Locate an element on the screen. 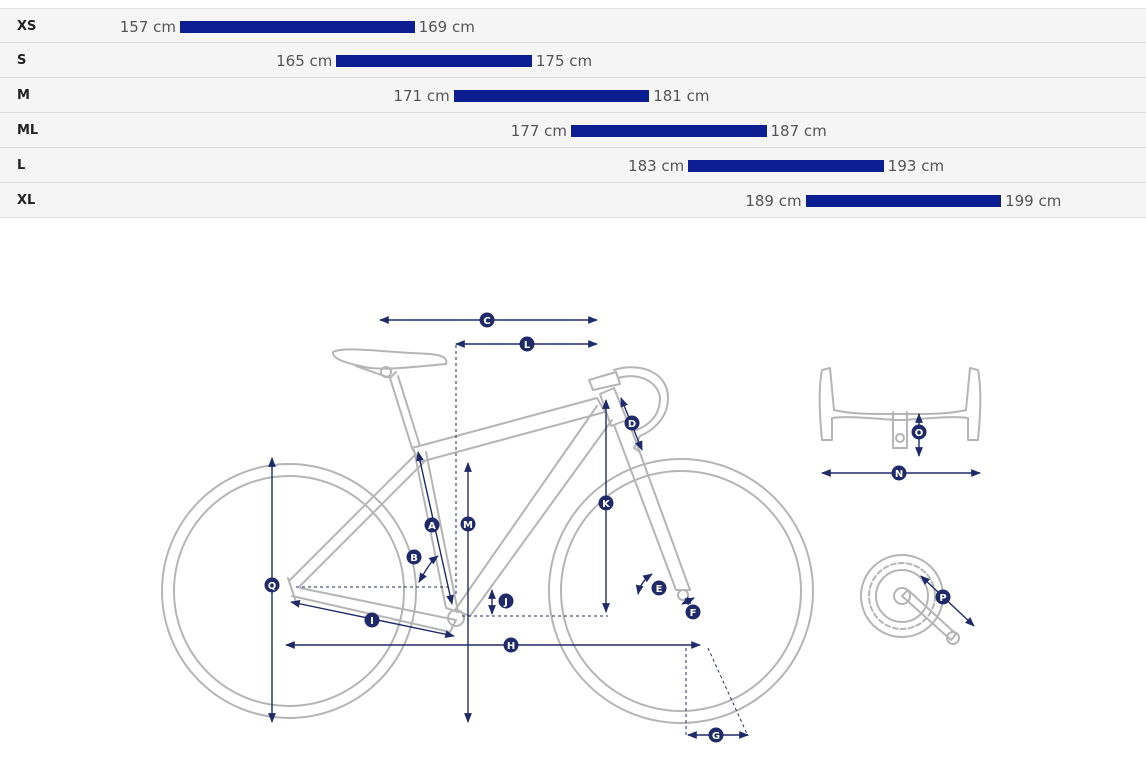 Image resolution: width=1146 pixels, height=770 pixels. height-max-label: 187 cm is located at coordinates (798, 131).